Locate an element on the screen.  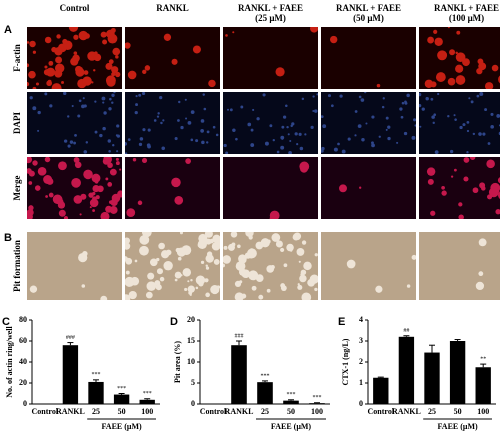
panel-letter: B is located at coordinates (8, 238).